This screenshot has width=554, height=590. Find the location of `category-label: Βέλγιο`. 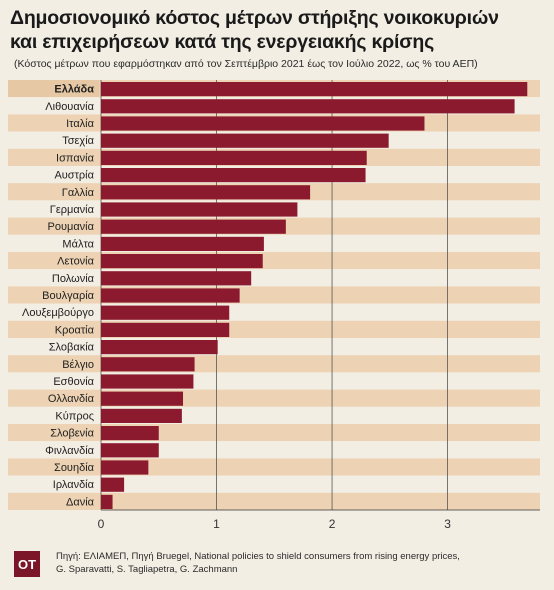

category-label: Βέλγιο is located at coordinates (78, 365).